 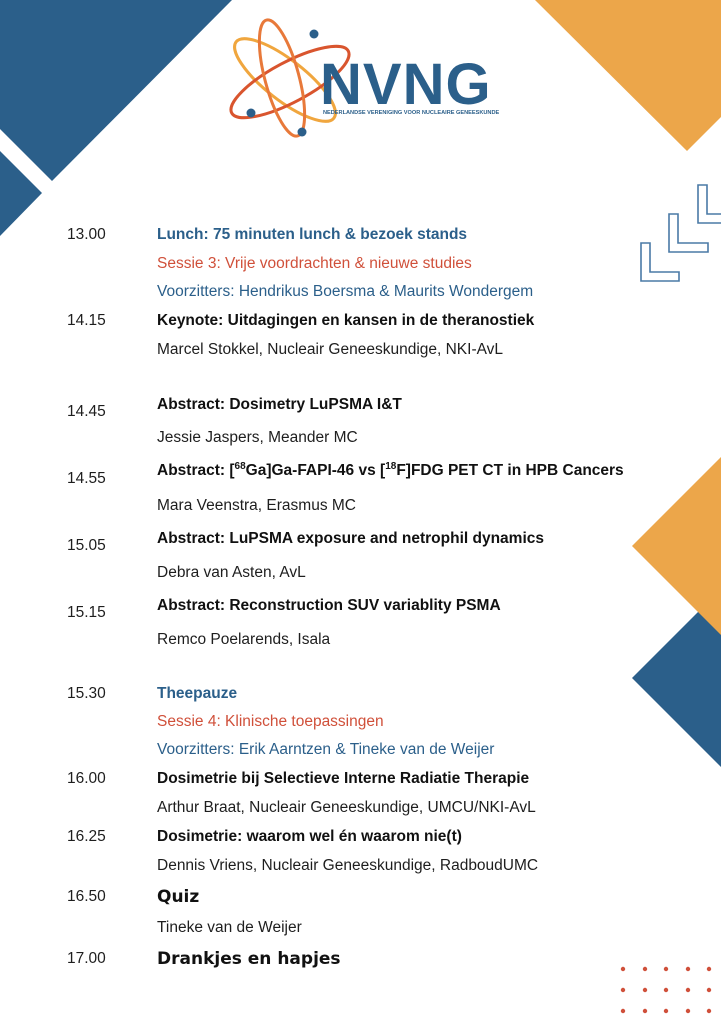 What do you see at coordinates (86, 478) in the screenshot?
I see `time-label: 14.55` at bounding box center [86, 478].